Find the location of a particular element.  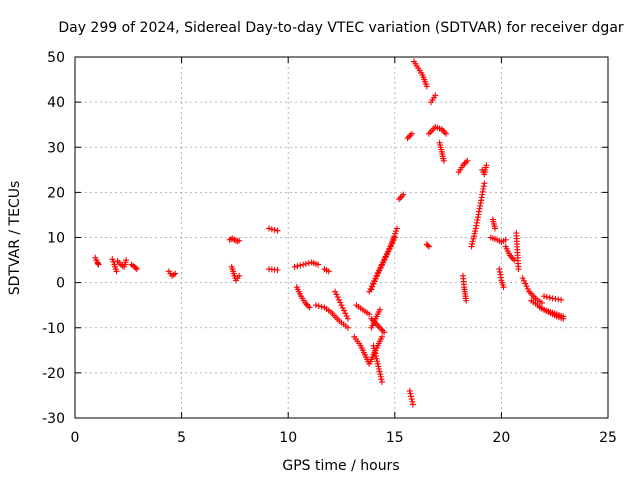

y-tick-label: -20 is located at coordinates (53, 374).